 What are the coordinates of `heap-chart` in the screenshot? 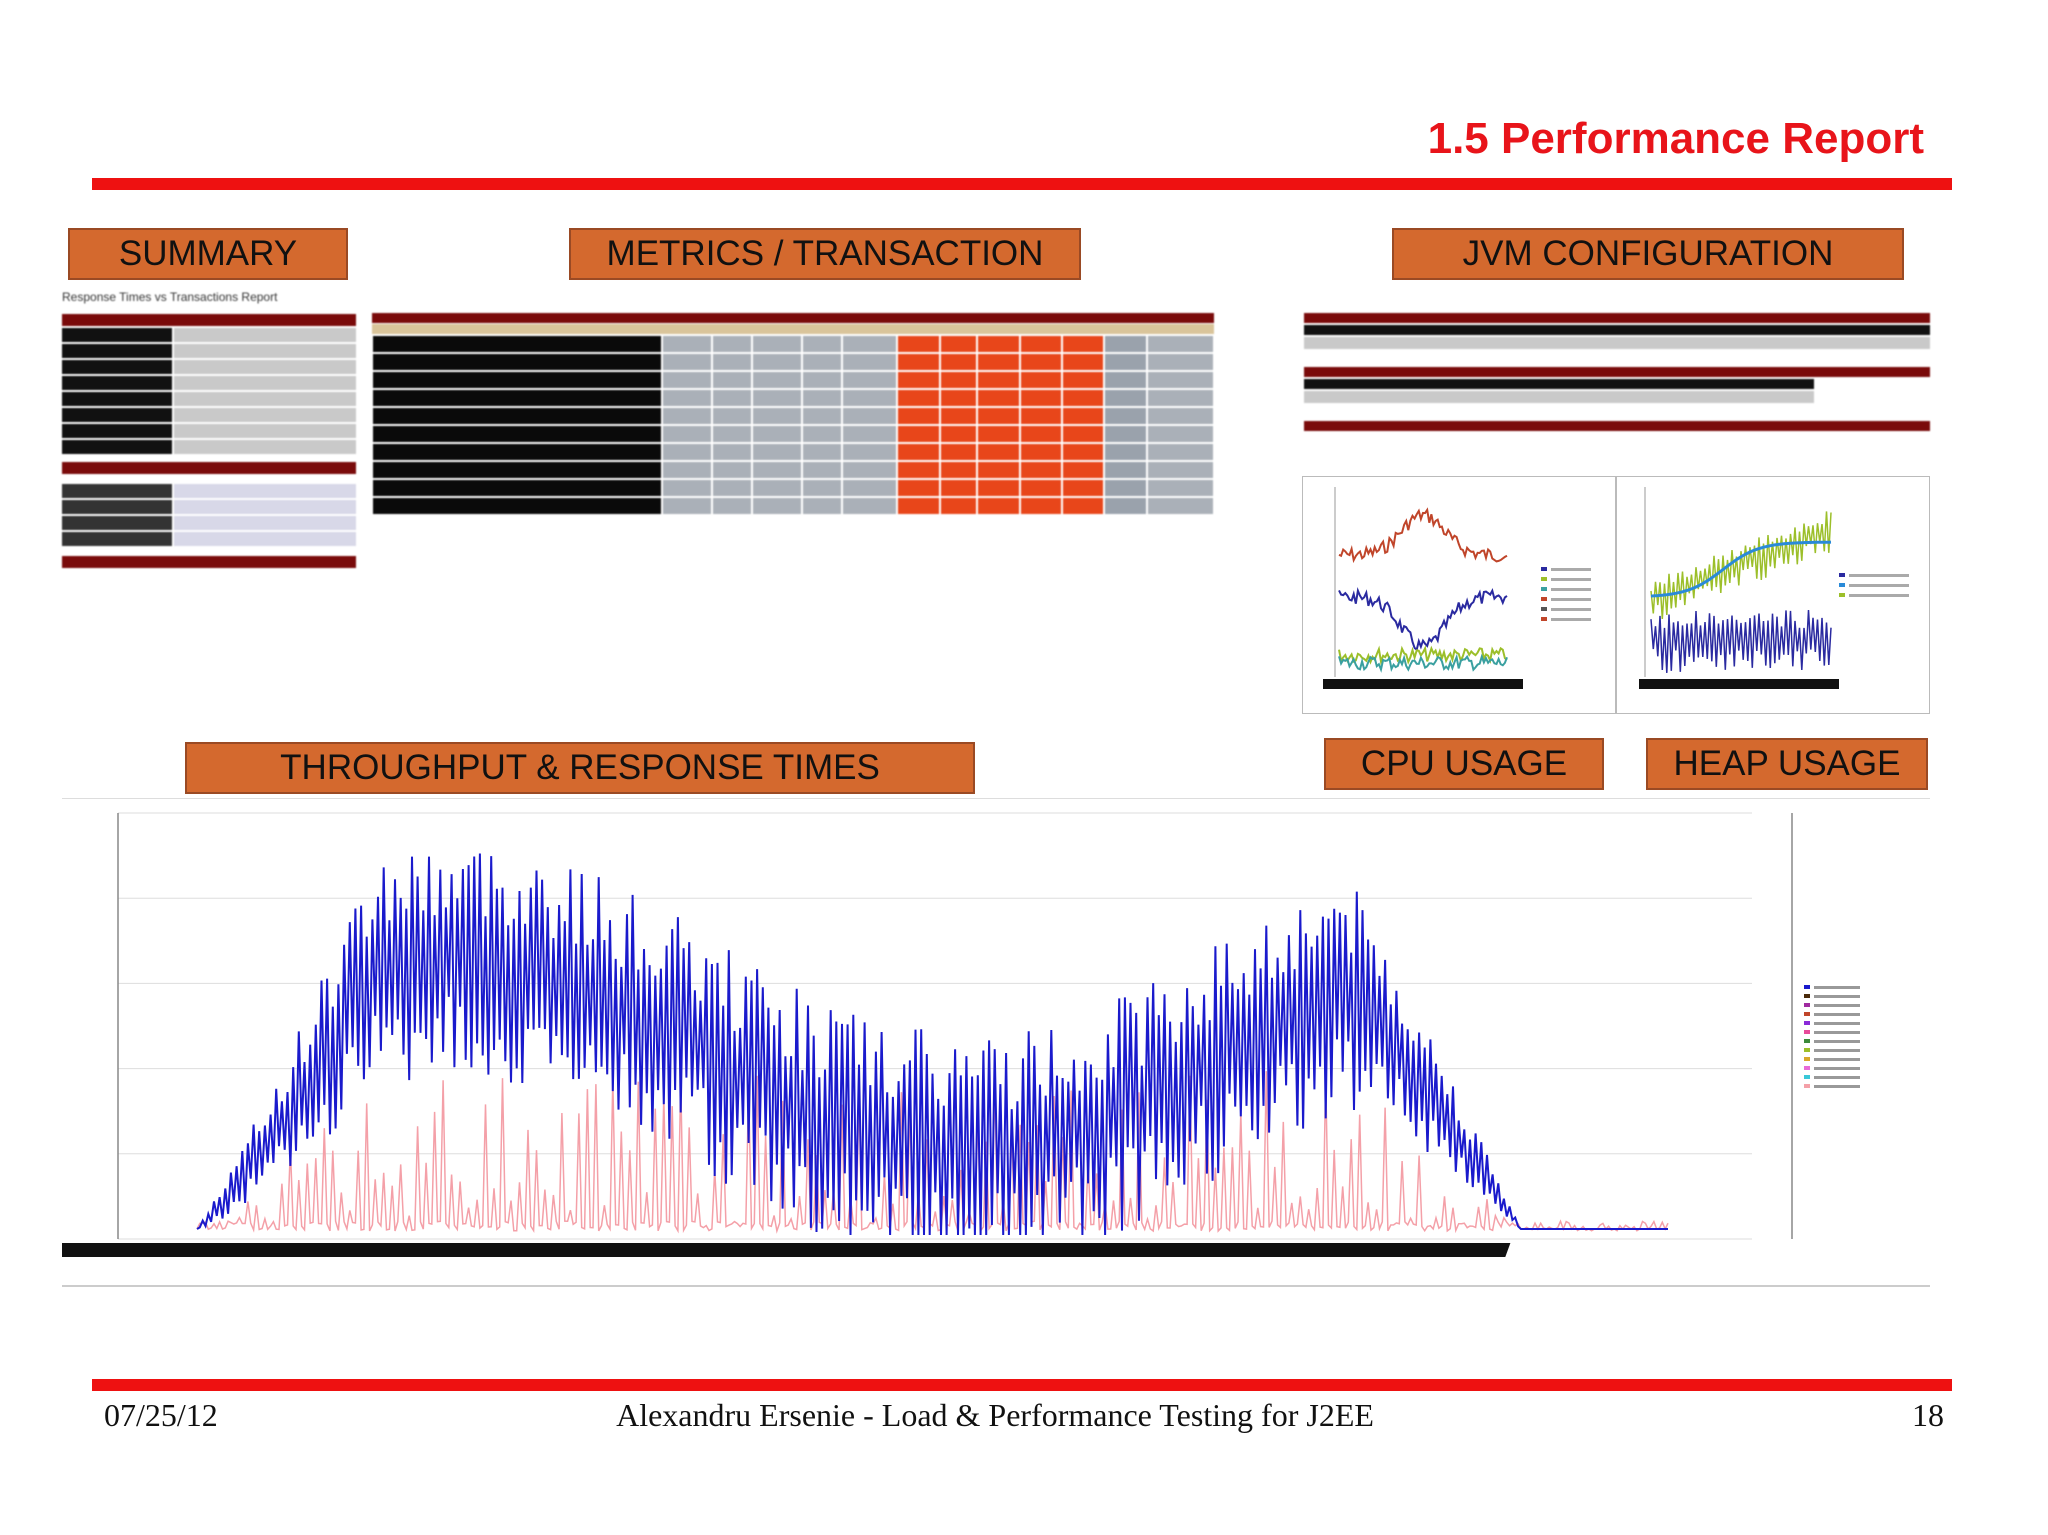 It's located at (1774, 588).